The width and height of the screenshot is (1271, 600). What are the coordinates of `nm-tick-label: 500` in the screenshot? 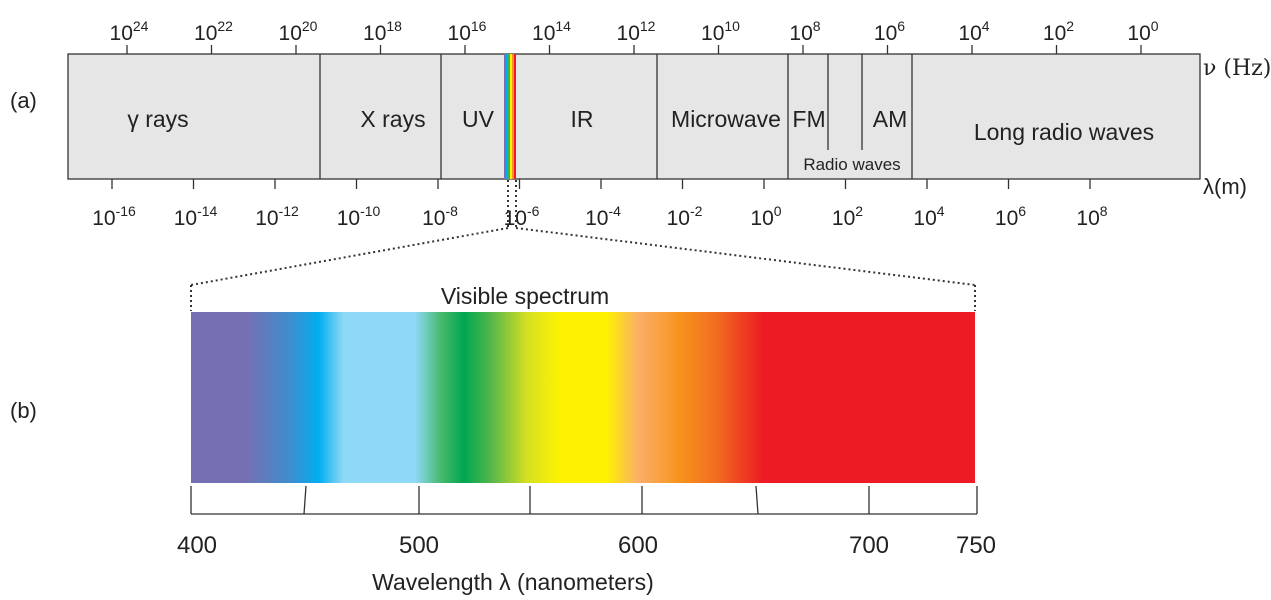 It's located at (419, 545).